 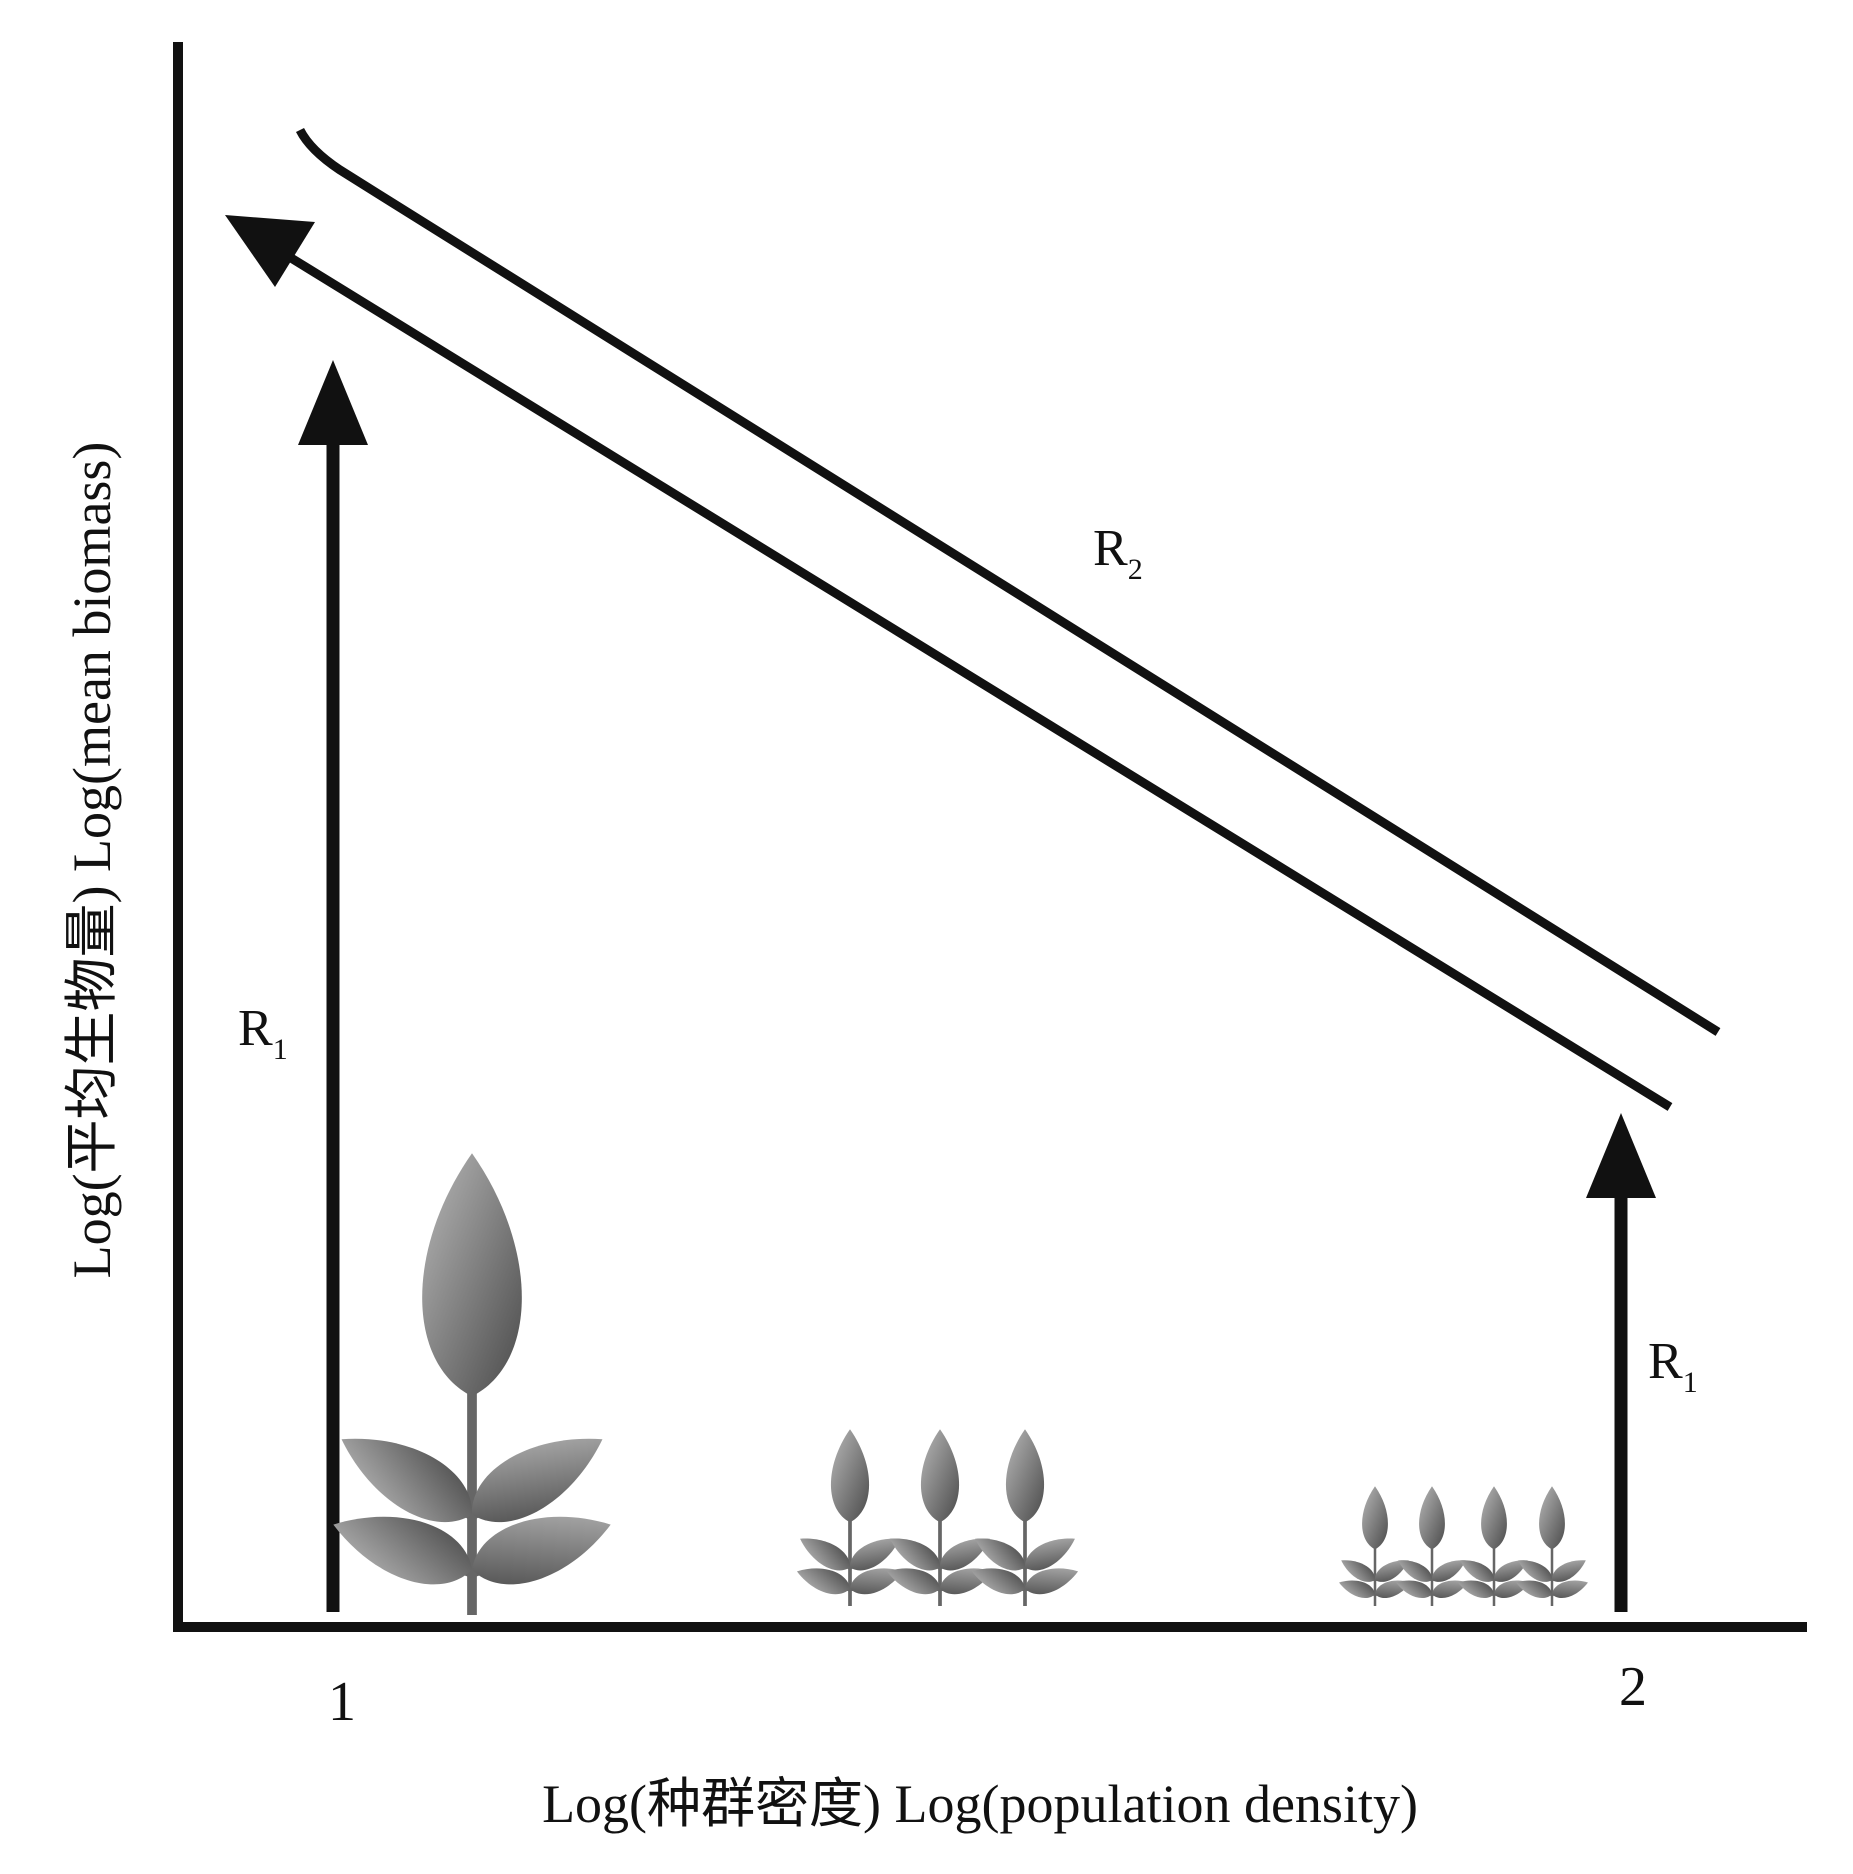 I want to click on x-axis-label: Log(种群密度) Log(population density), so click(x=980, y=1804).